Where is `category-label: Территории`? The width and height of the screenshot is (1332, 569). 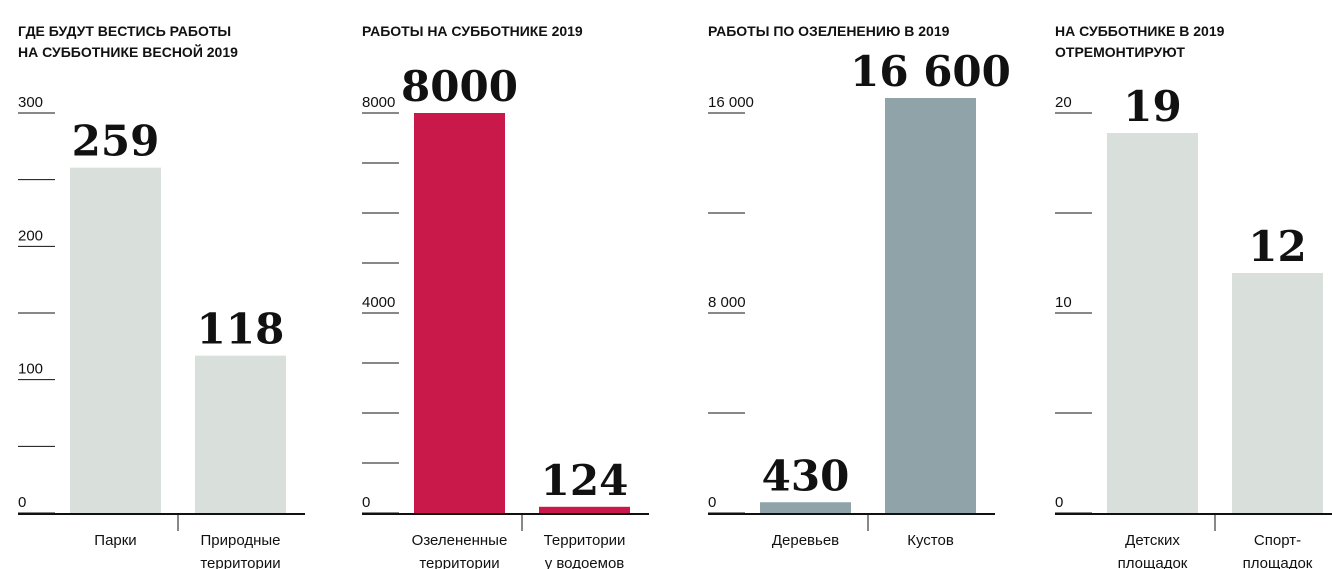
category-label: Территории is located at coordinates (585, 540).